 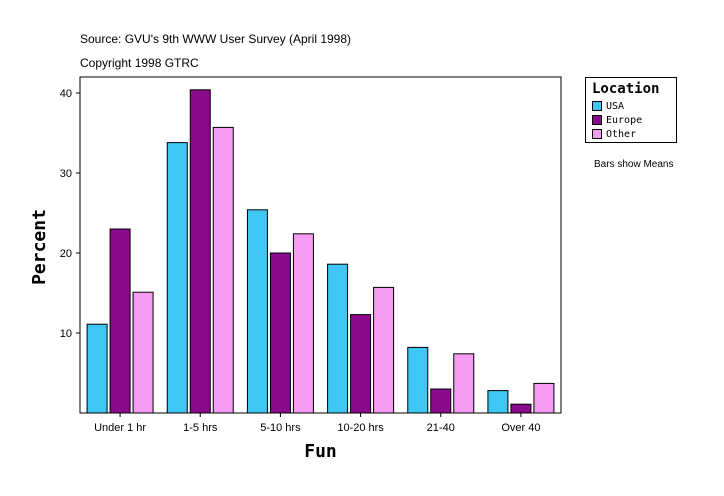 I want to click on legend-label-other: Other, so click(x=621, y=134).